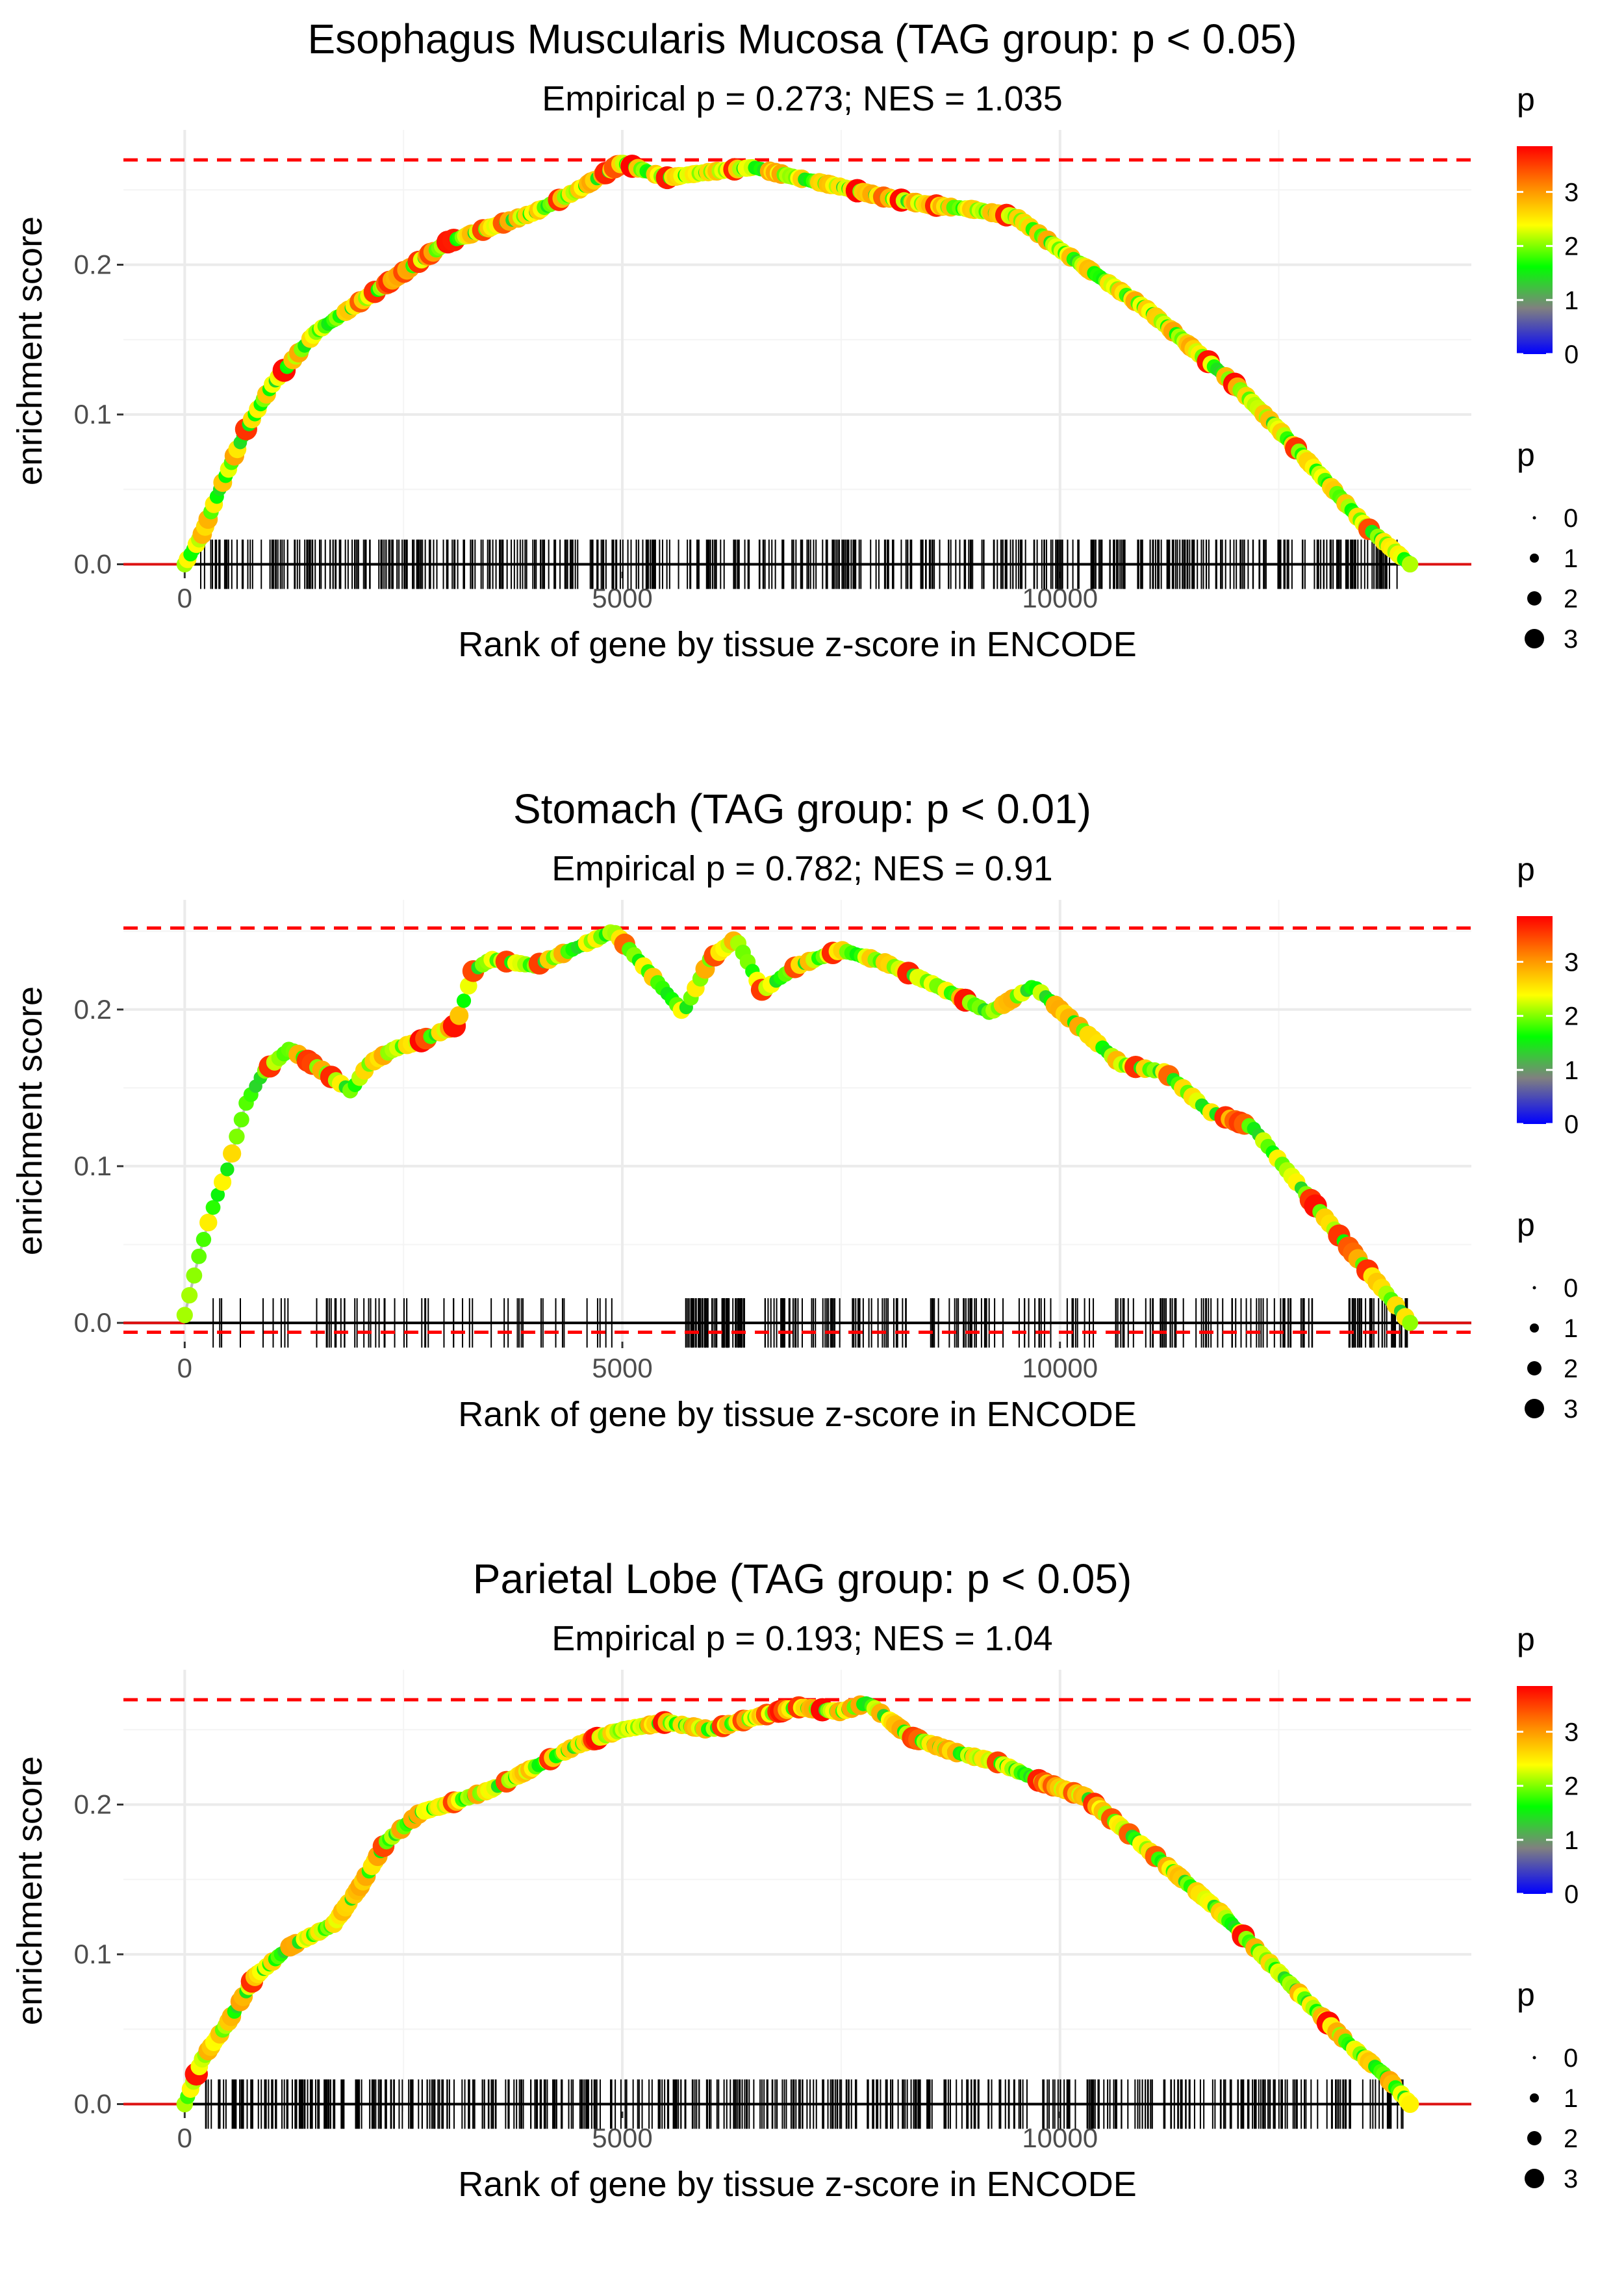 The width and height of the screenshot is (1624, 2274). Describe the element at coordinates (802, 809) in the screenshot. I see `chart-title: Stomach (TAG group: p < 0.01)` at that location.